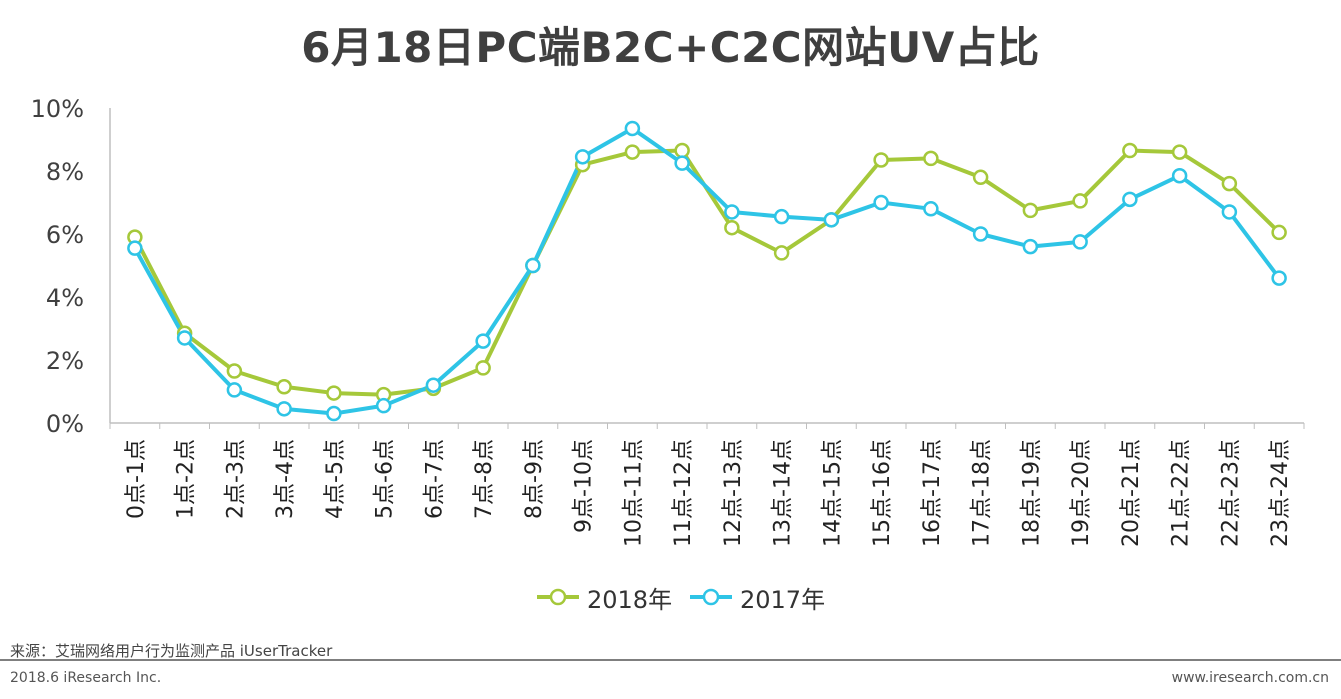  I want to click on x-tick-label: 20点-21点, so click(1131, 493).